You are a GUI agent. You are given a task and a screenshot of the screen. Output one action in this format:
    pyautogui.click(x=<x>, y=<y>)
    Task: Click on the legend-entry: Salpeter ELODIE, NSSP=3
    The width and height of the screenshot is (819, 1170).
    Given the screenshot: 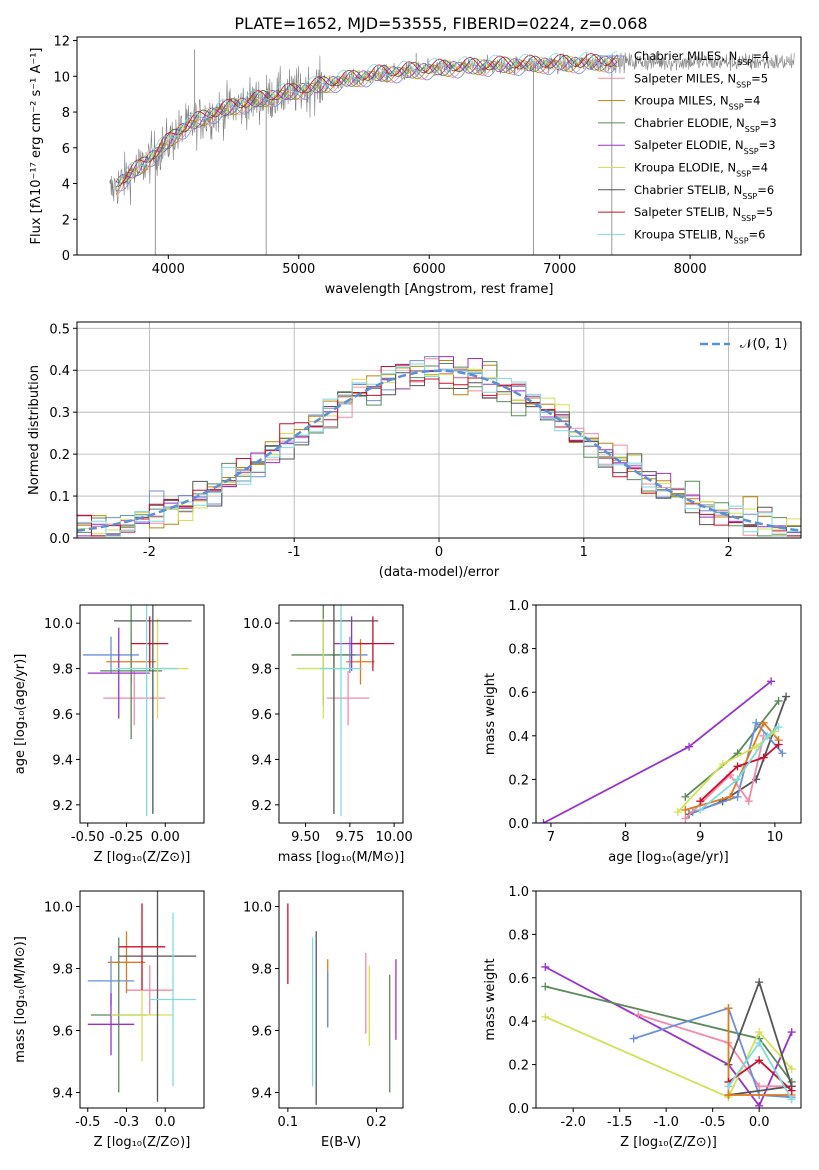 What is the action you would take?
    pyautogui.click(x=705, y=147)
    